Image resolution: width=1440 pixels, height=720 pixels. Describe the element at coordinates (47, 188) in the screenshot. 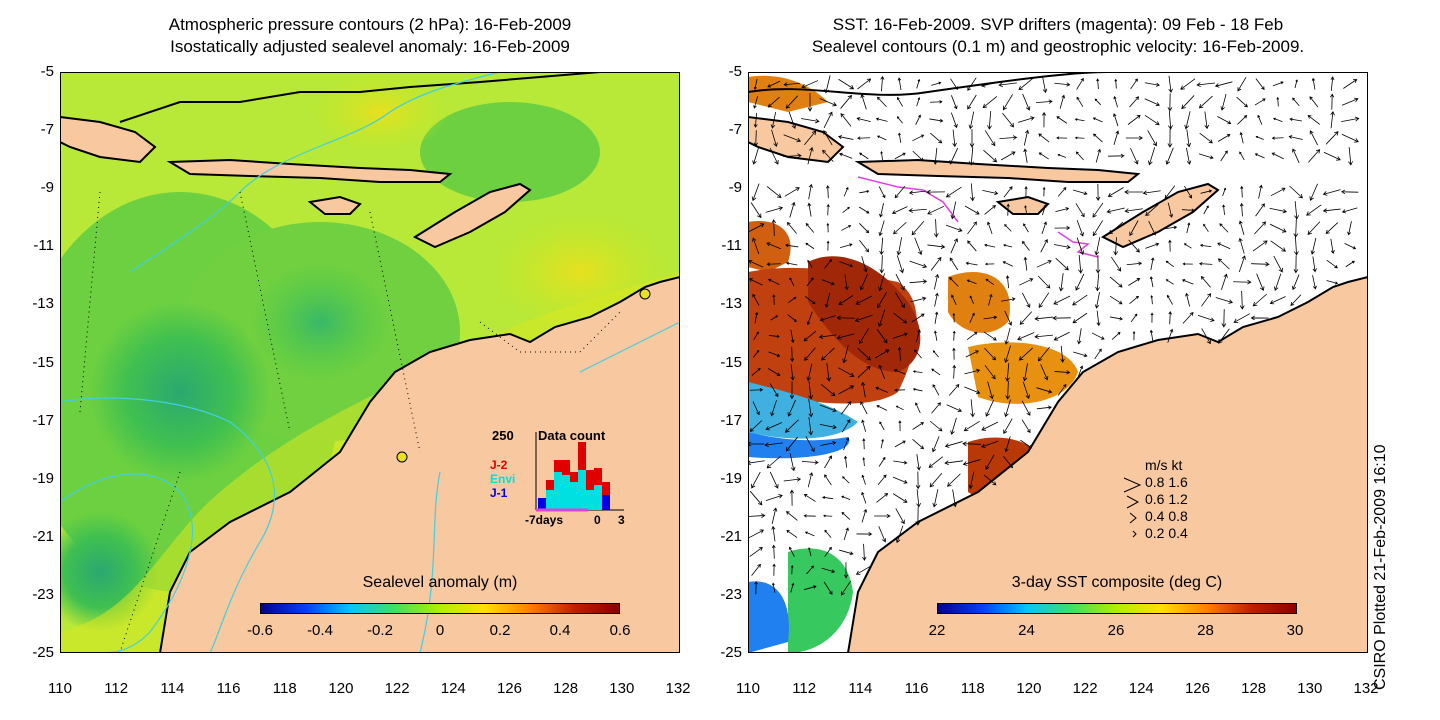

I see `latitude-tick-label: -9` at that location.